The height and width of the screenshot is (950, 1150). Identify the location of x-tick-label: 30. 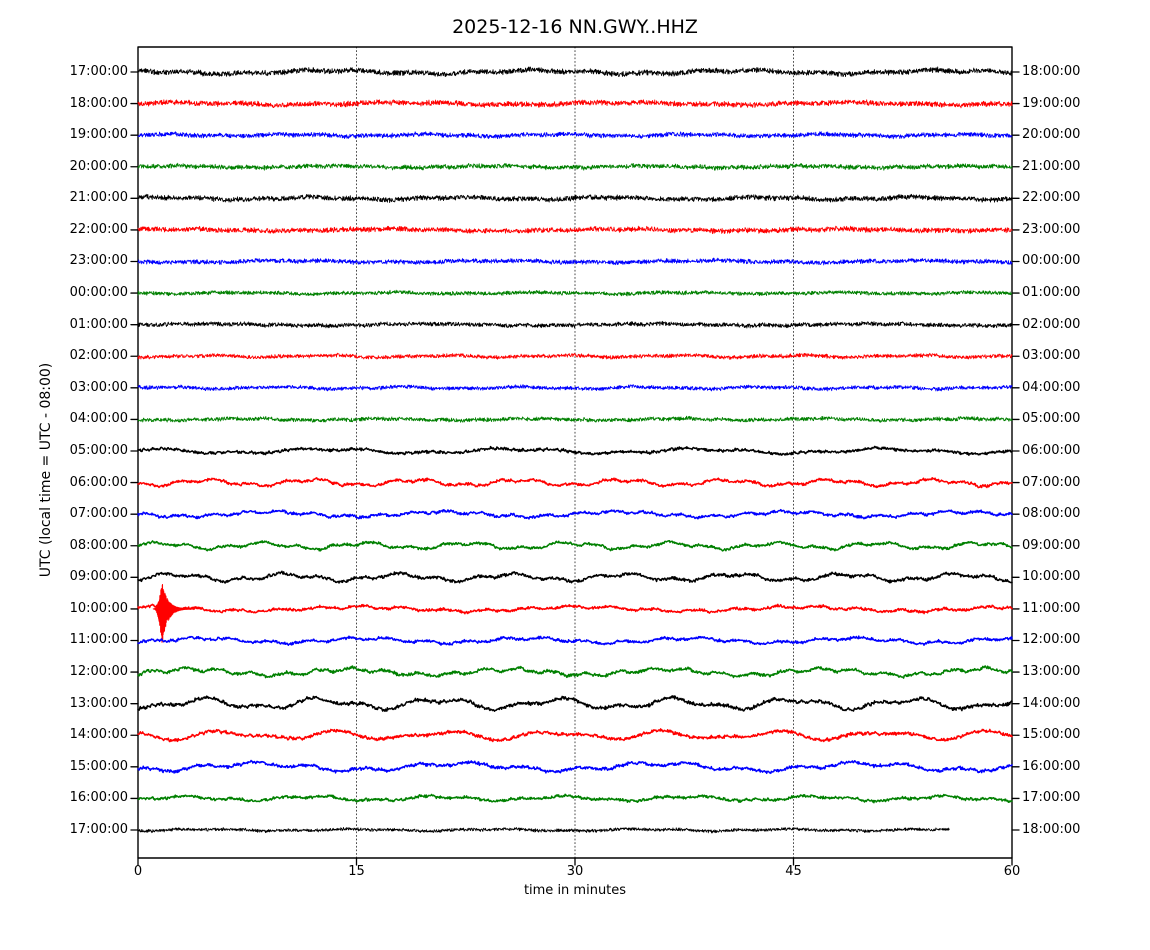
(575, 871).